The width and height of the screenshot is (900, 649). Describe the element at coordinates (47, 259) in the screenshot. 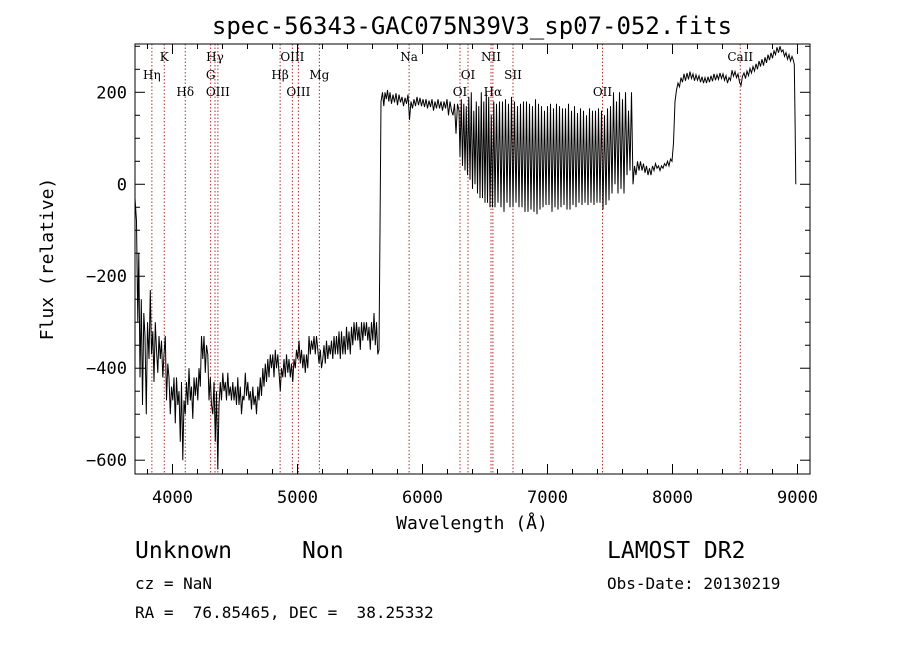

I see `y-axis-label: Flux (relative)` at that location.